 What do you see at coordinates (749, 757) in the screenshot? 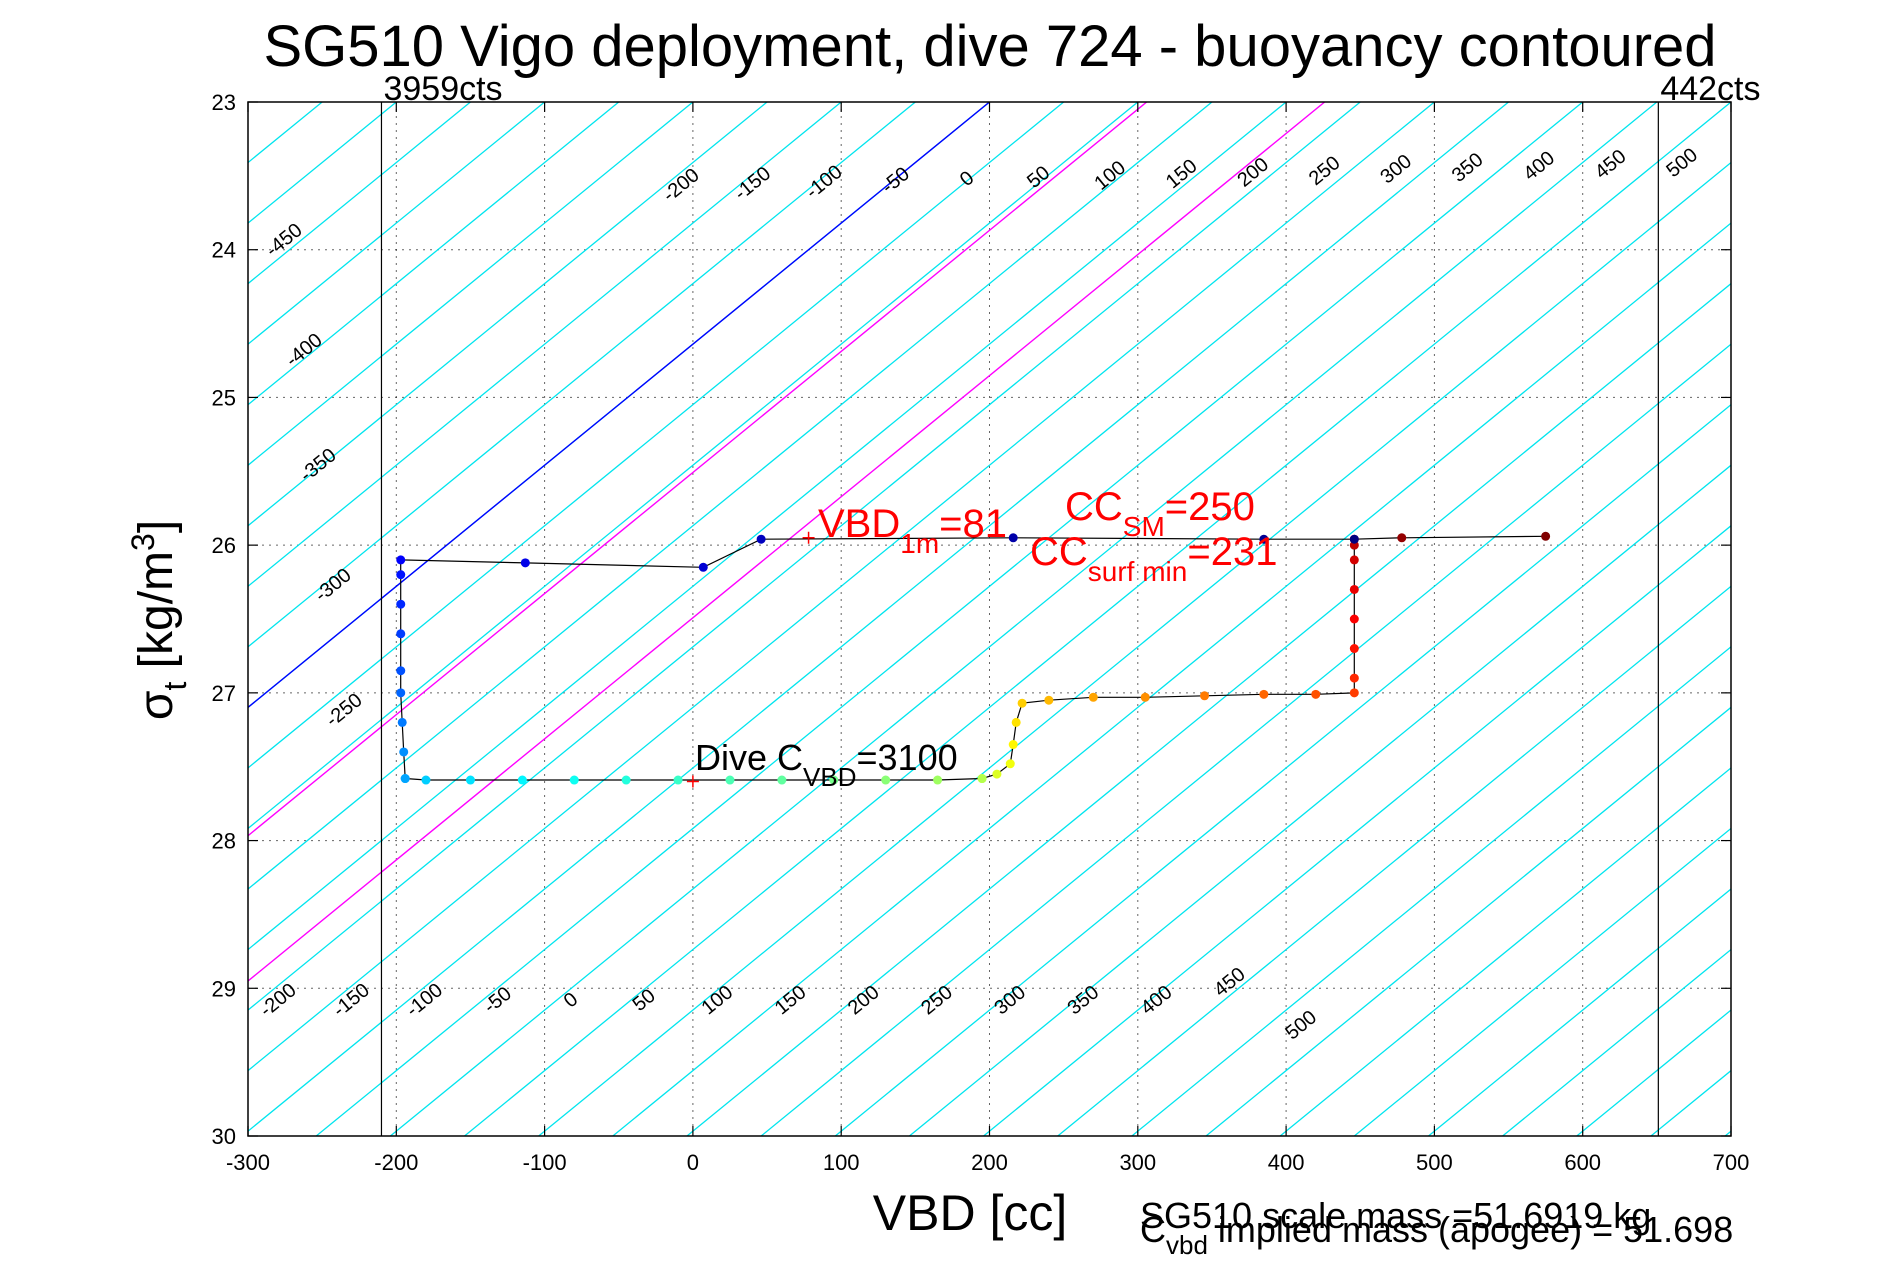
I see `annotation-dive-cvbd-base: Dive C` at bounding box center [749, 757].